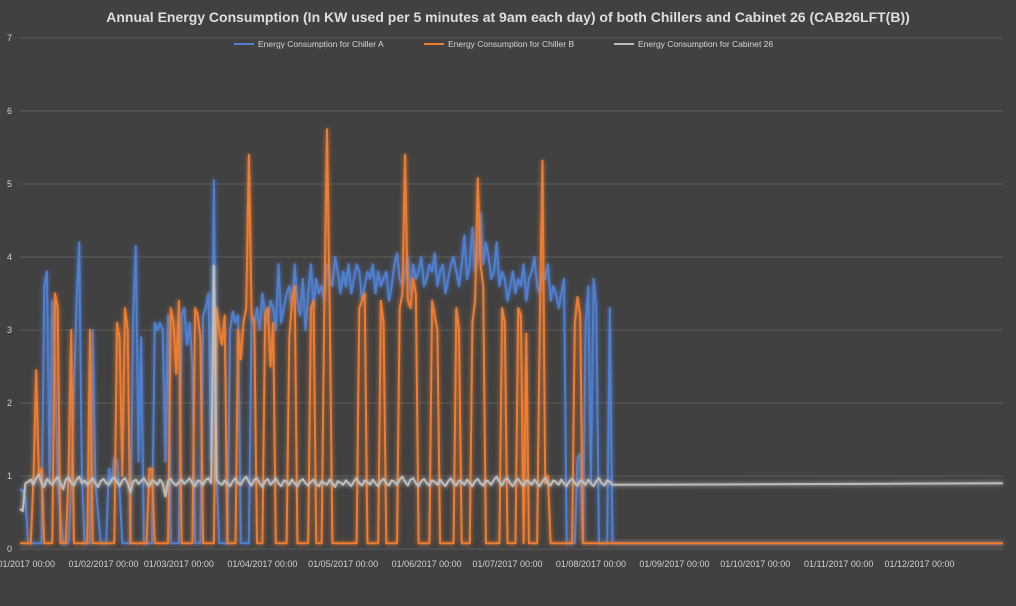 Image resolution: width=1016 pixels, height=606 pixels. Describe the element at coordinates (343, 564) in the screenshot. I see `x-tick-label: 01/05/2017 00:00` at that location.